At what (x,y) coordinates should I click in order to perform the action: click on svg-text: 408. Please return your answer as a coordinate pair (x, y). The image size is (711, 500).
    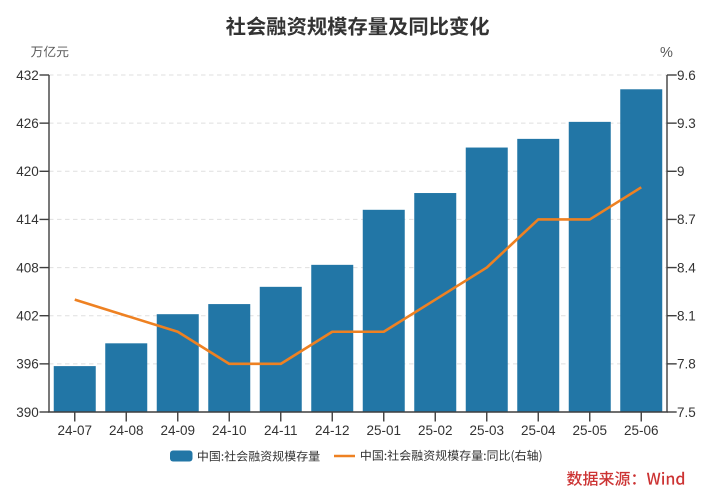
    Looking at the image, I should click on (27, 267).